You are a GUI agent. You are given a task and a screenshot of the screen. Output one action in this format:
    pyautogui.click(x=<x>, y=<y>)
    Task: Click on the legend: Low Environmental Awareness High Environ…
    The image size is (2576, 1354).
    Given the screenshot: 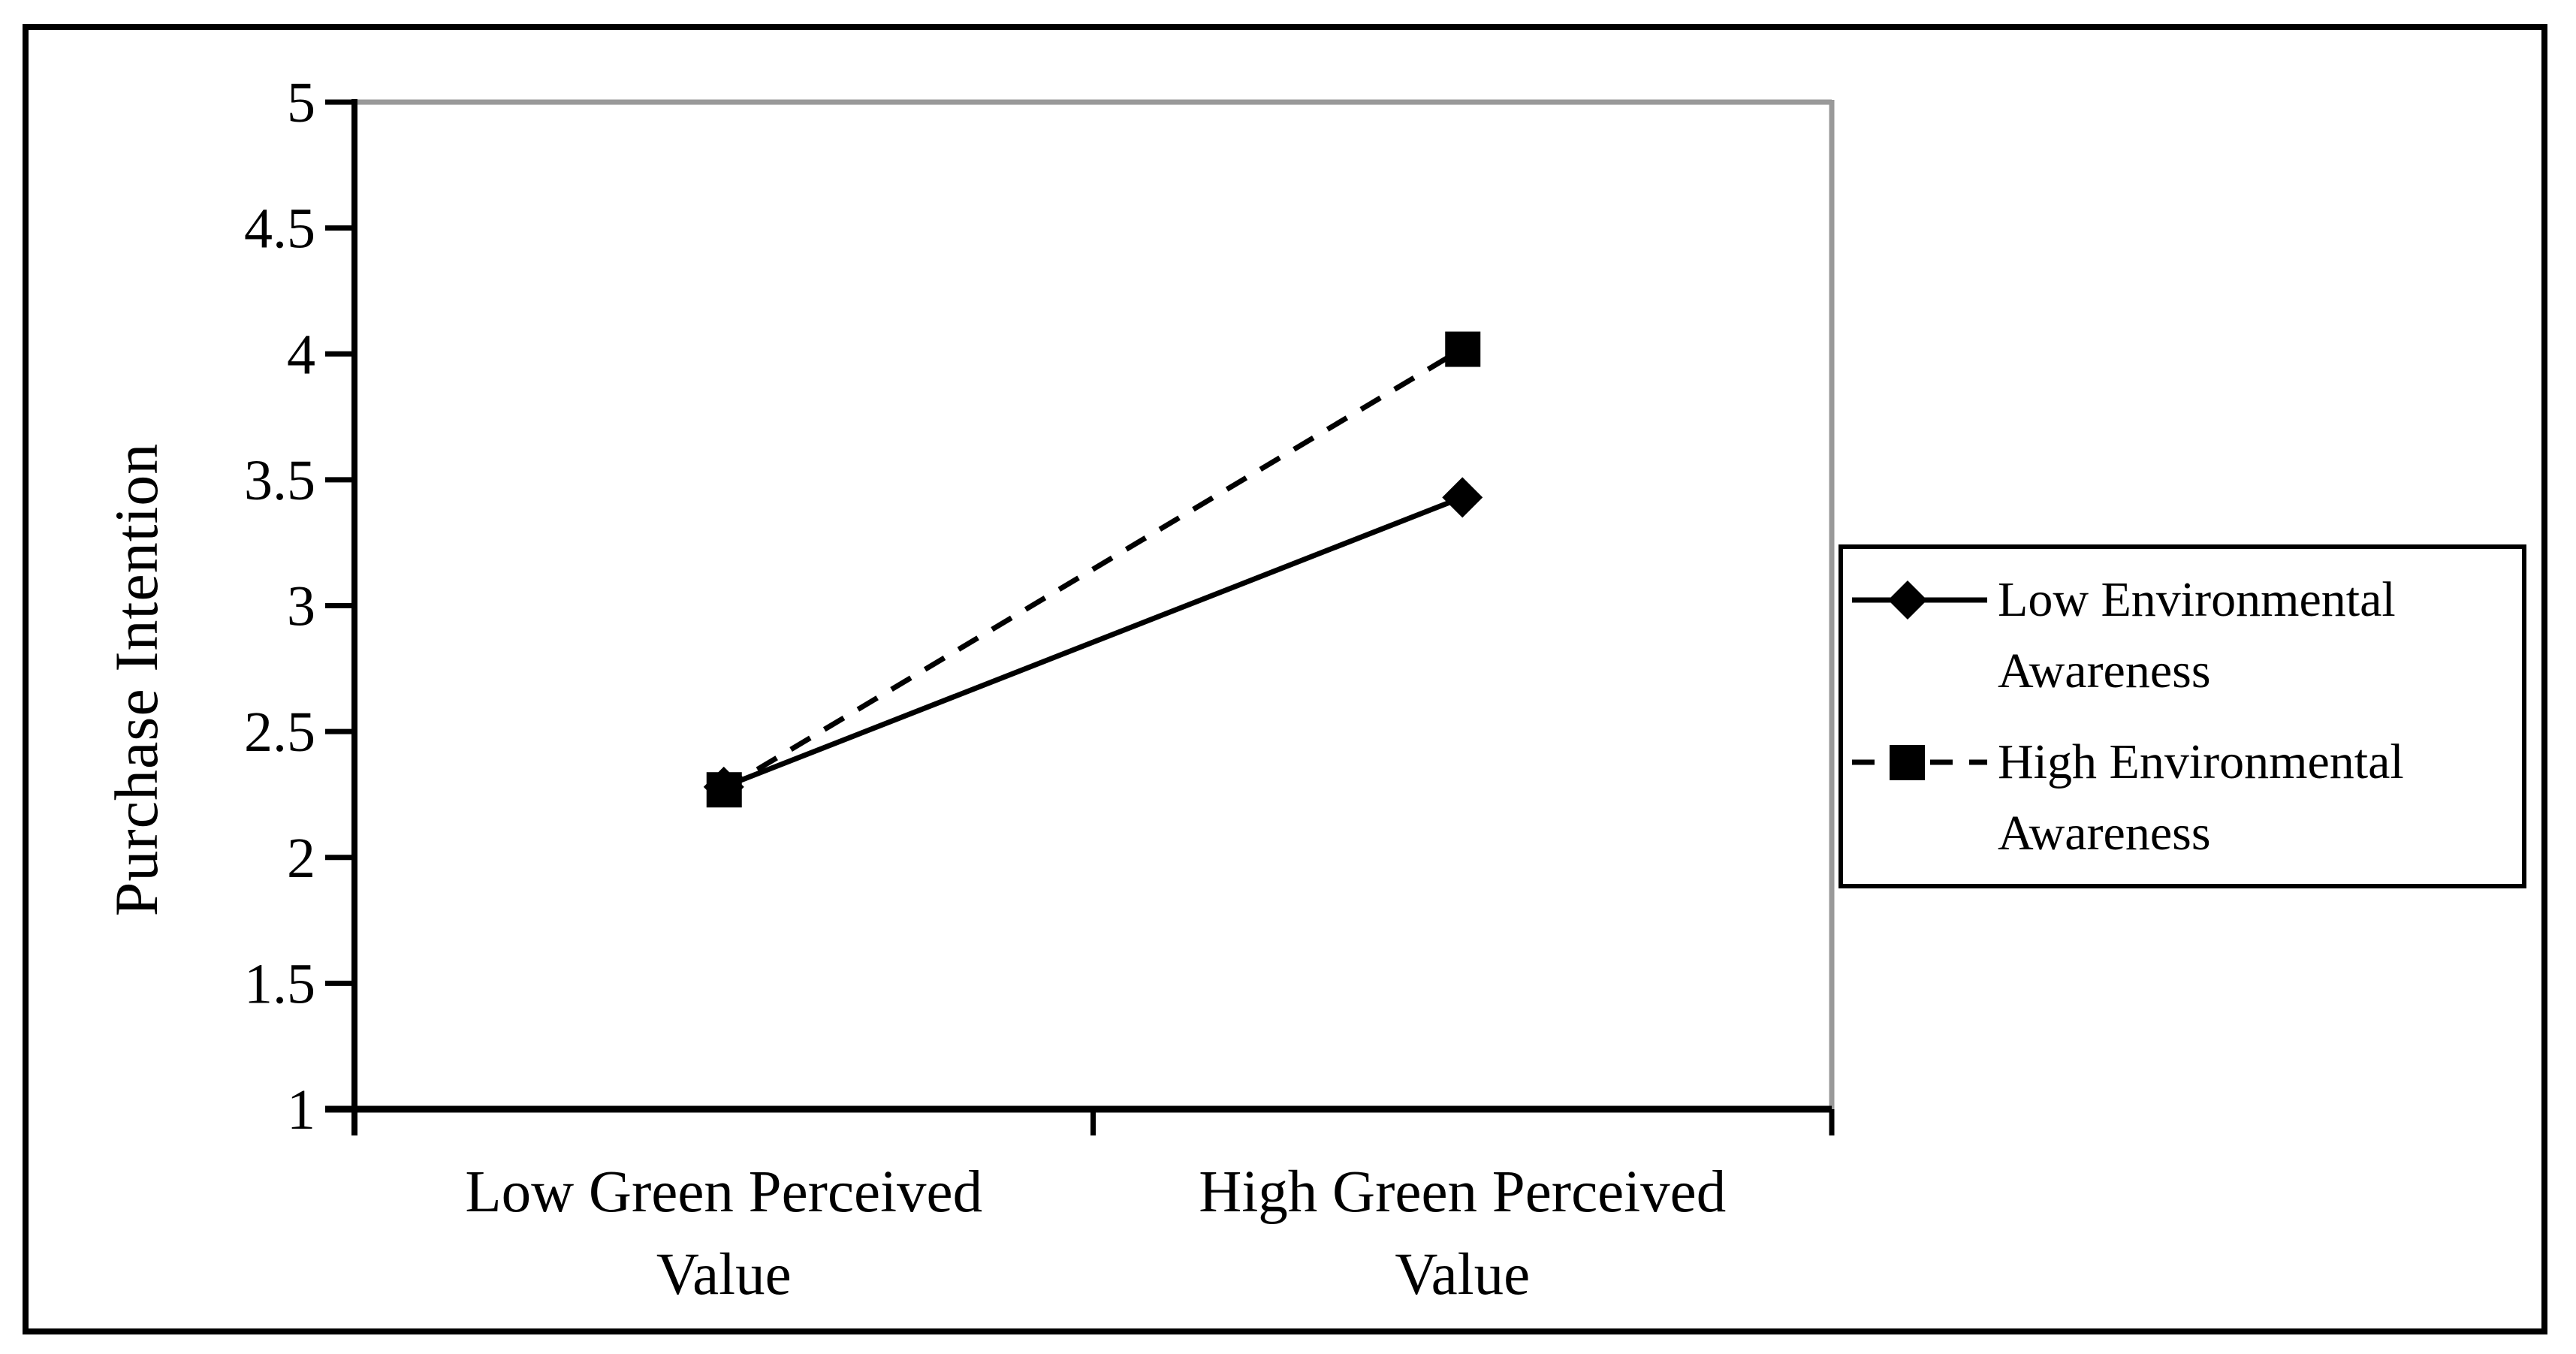 What is the action you would take?
    pyautogui.click(x=2182, y=716)
    